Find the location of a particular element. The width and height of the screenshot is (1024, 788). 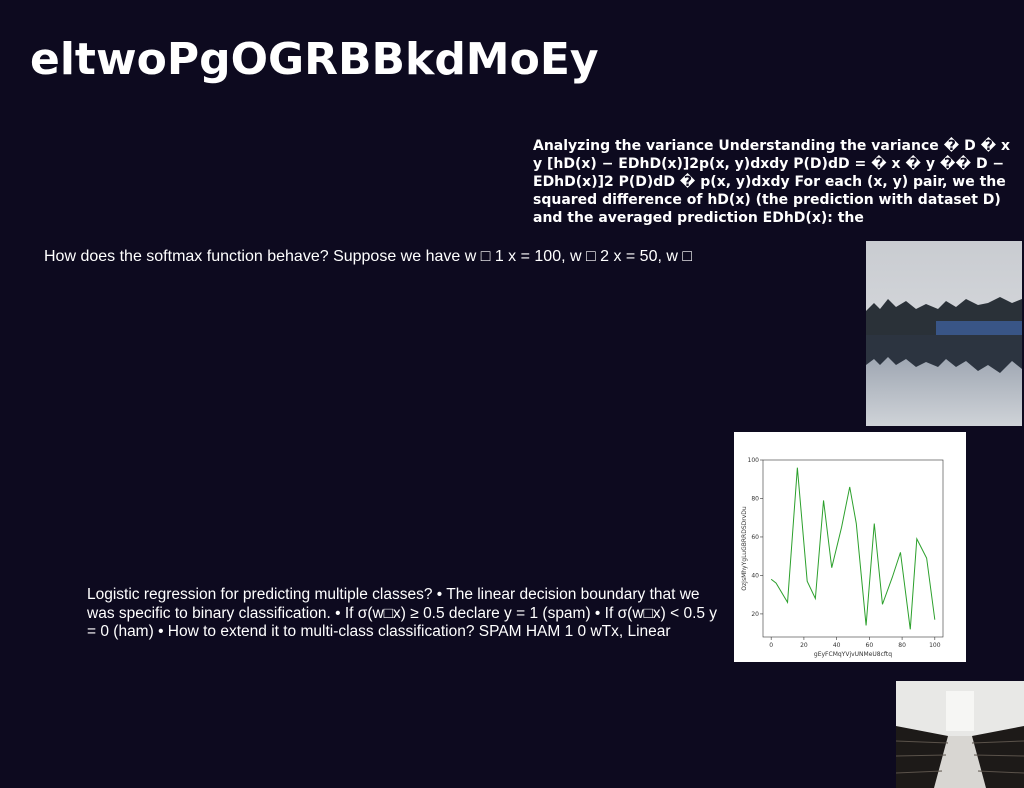

y-axis-label: OzJsMhyYgLuGBRRDSDrvDu is located at coordinates (744, 548).